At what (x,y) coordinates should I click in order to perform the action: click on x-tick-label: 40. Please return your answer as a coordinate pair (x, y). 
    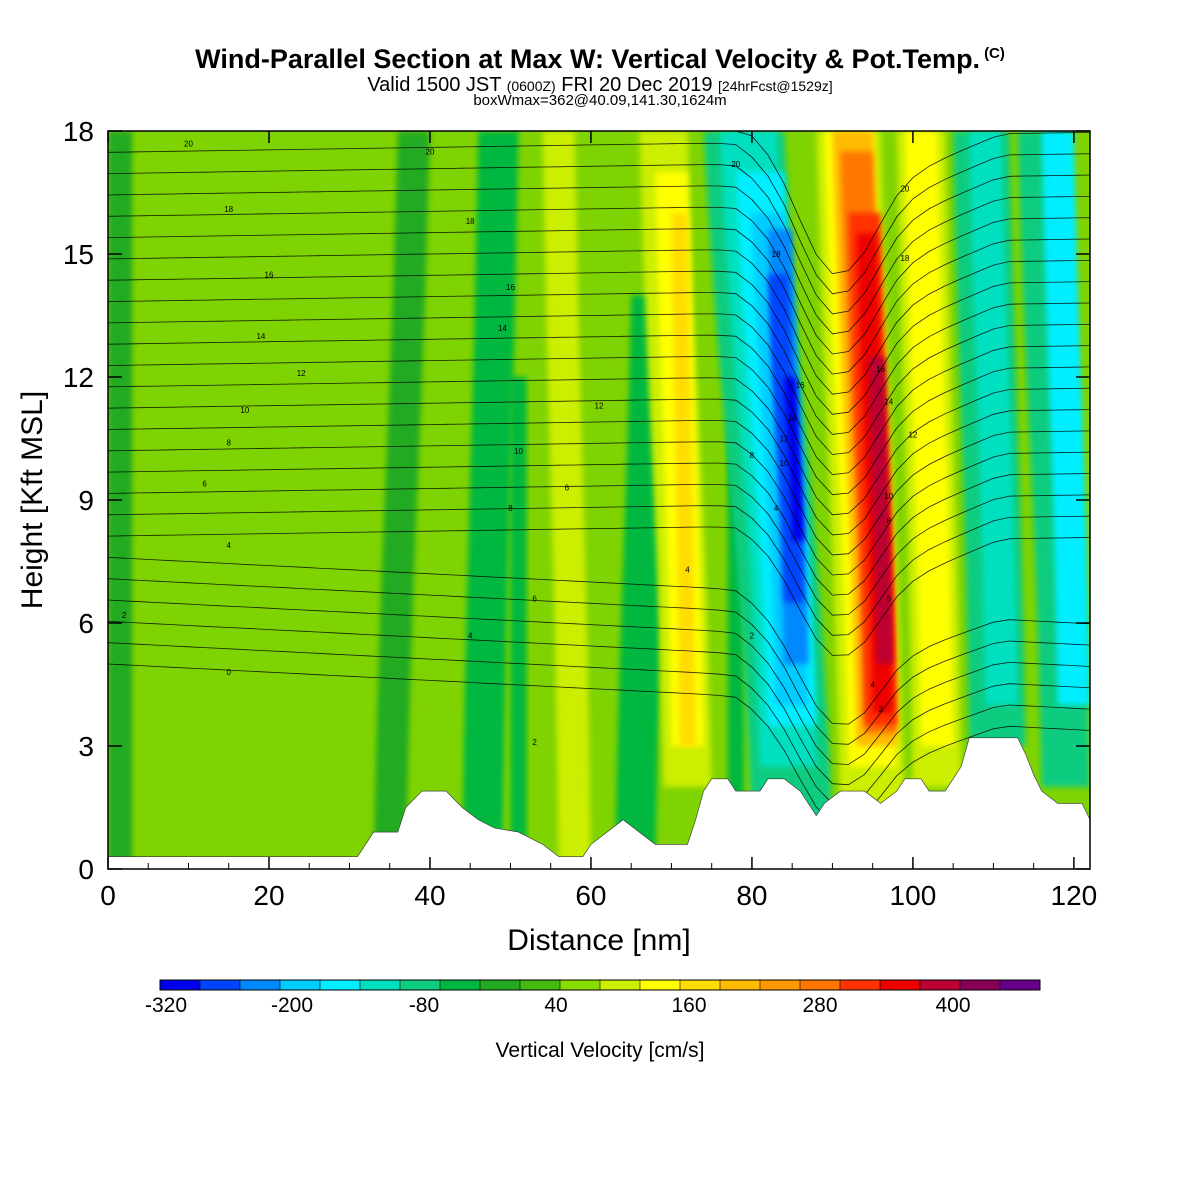
    Looking at the image, I should click on (429, 895).